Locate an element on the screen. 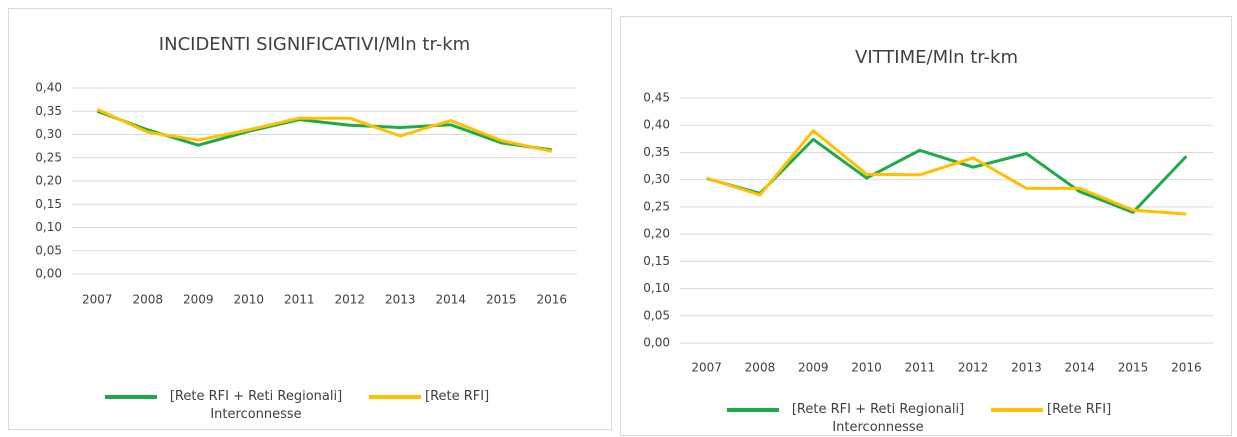 The height and width of the screenshot is (437, 1237). y-tick-label: 0,45 is located at coordinates (656, 98).